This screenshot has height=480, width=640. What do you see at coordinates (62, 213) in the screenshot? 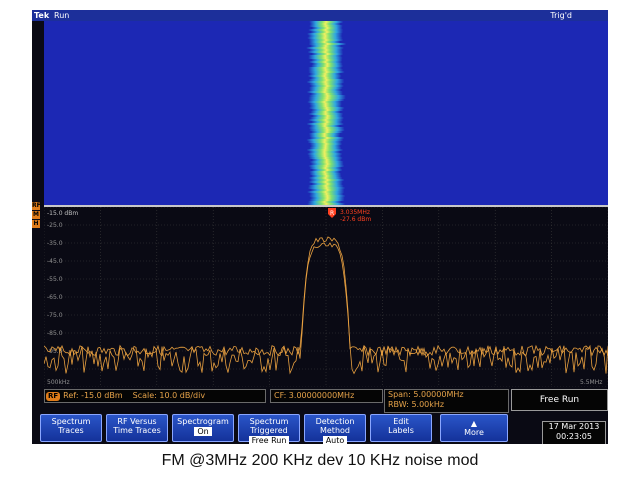
I see `ref-level-label: -15.0 dBm` at bounding box center [62, 213].